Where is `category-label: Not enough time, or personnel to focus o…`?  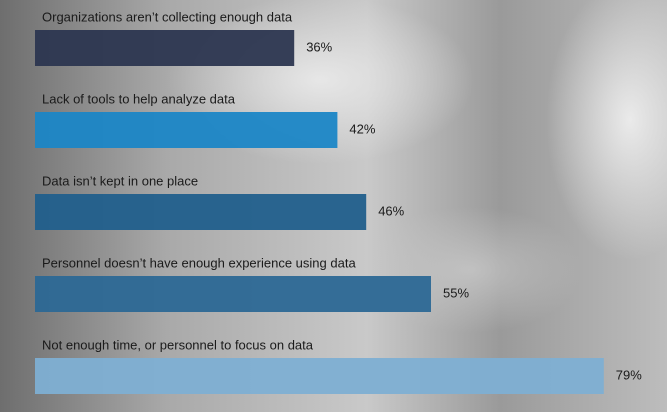 category-label: Not enough time, or personnel to focus o… is located at coordinates (178, 344).